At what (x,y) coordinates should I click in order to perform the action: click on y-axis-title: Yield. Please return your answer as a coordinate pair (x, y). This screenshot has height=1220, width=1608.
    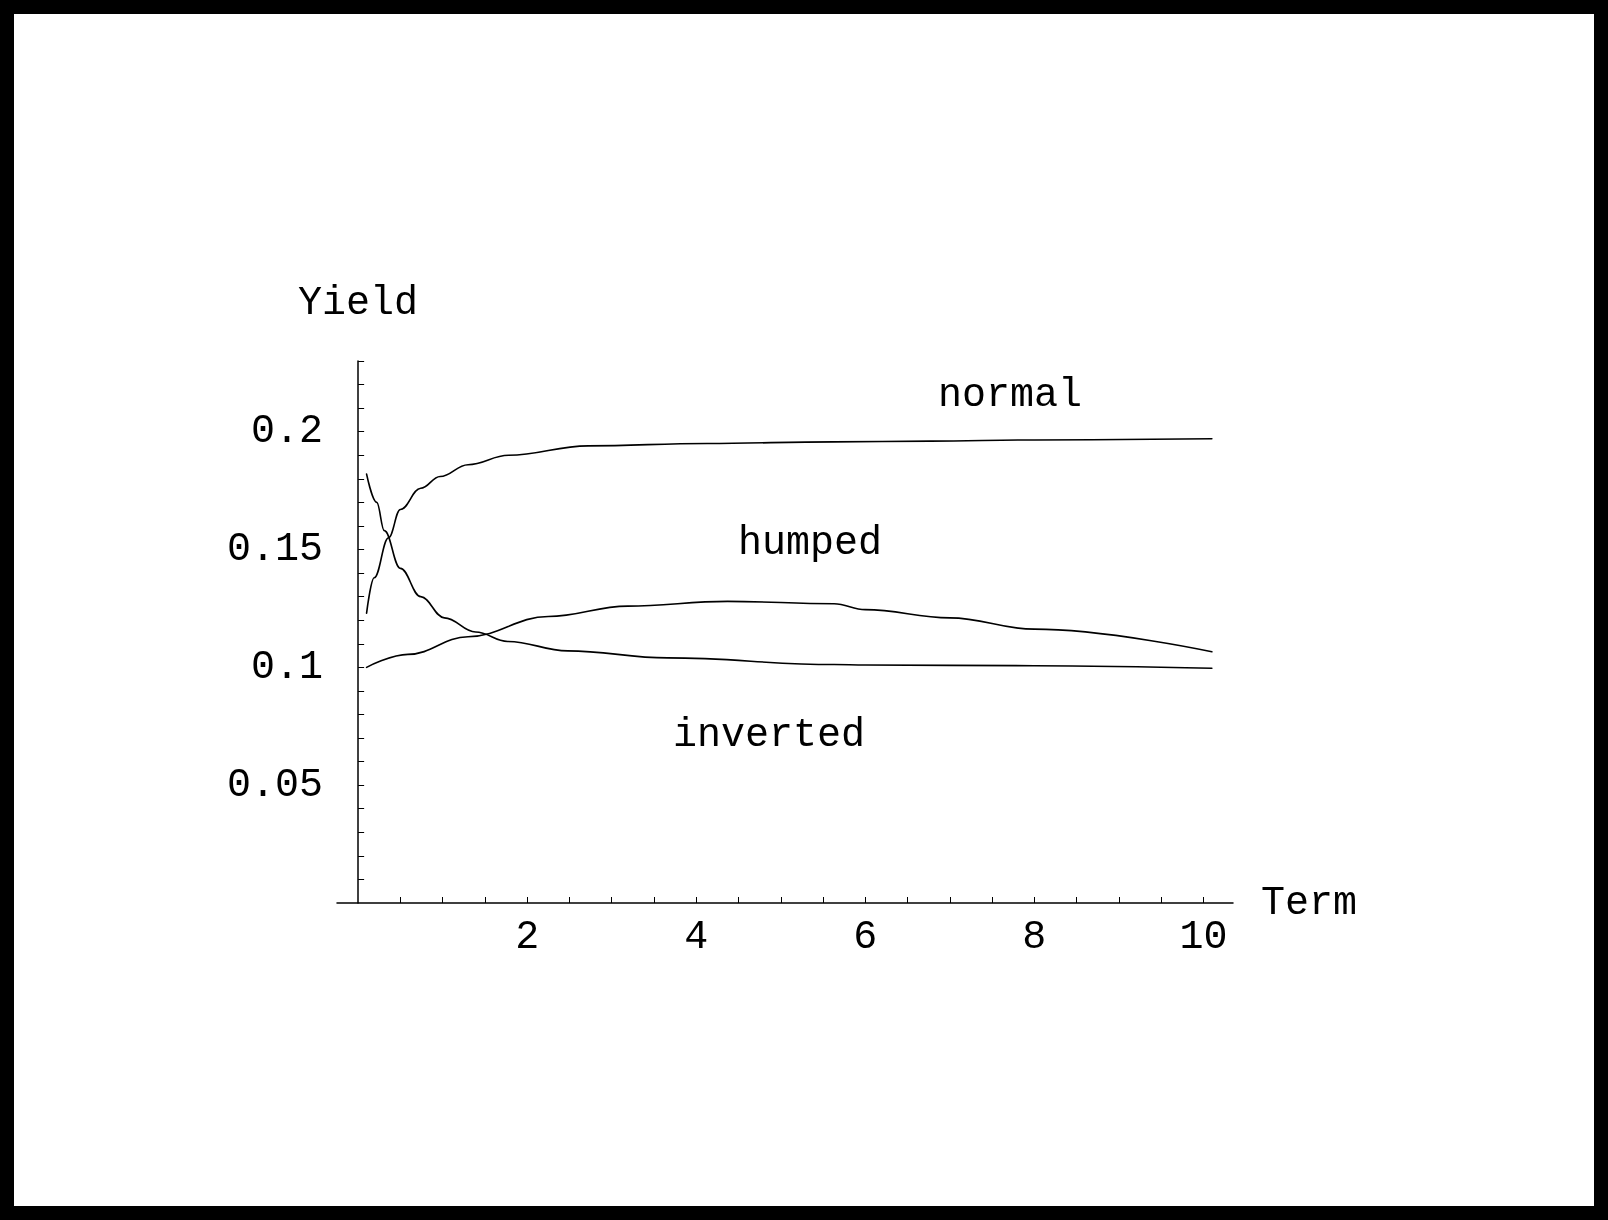
    Looking at the image, I should click on (358, 303).